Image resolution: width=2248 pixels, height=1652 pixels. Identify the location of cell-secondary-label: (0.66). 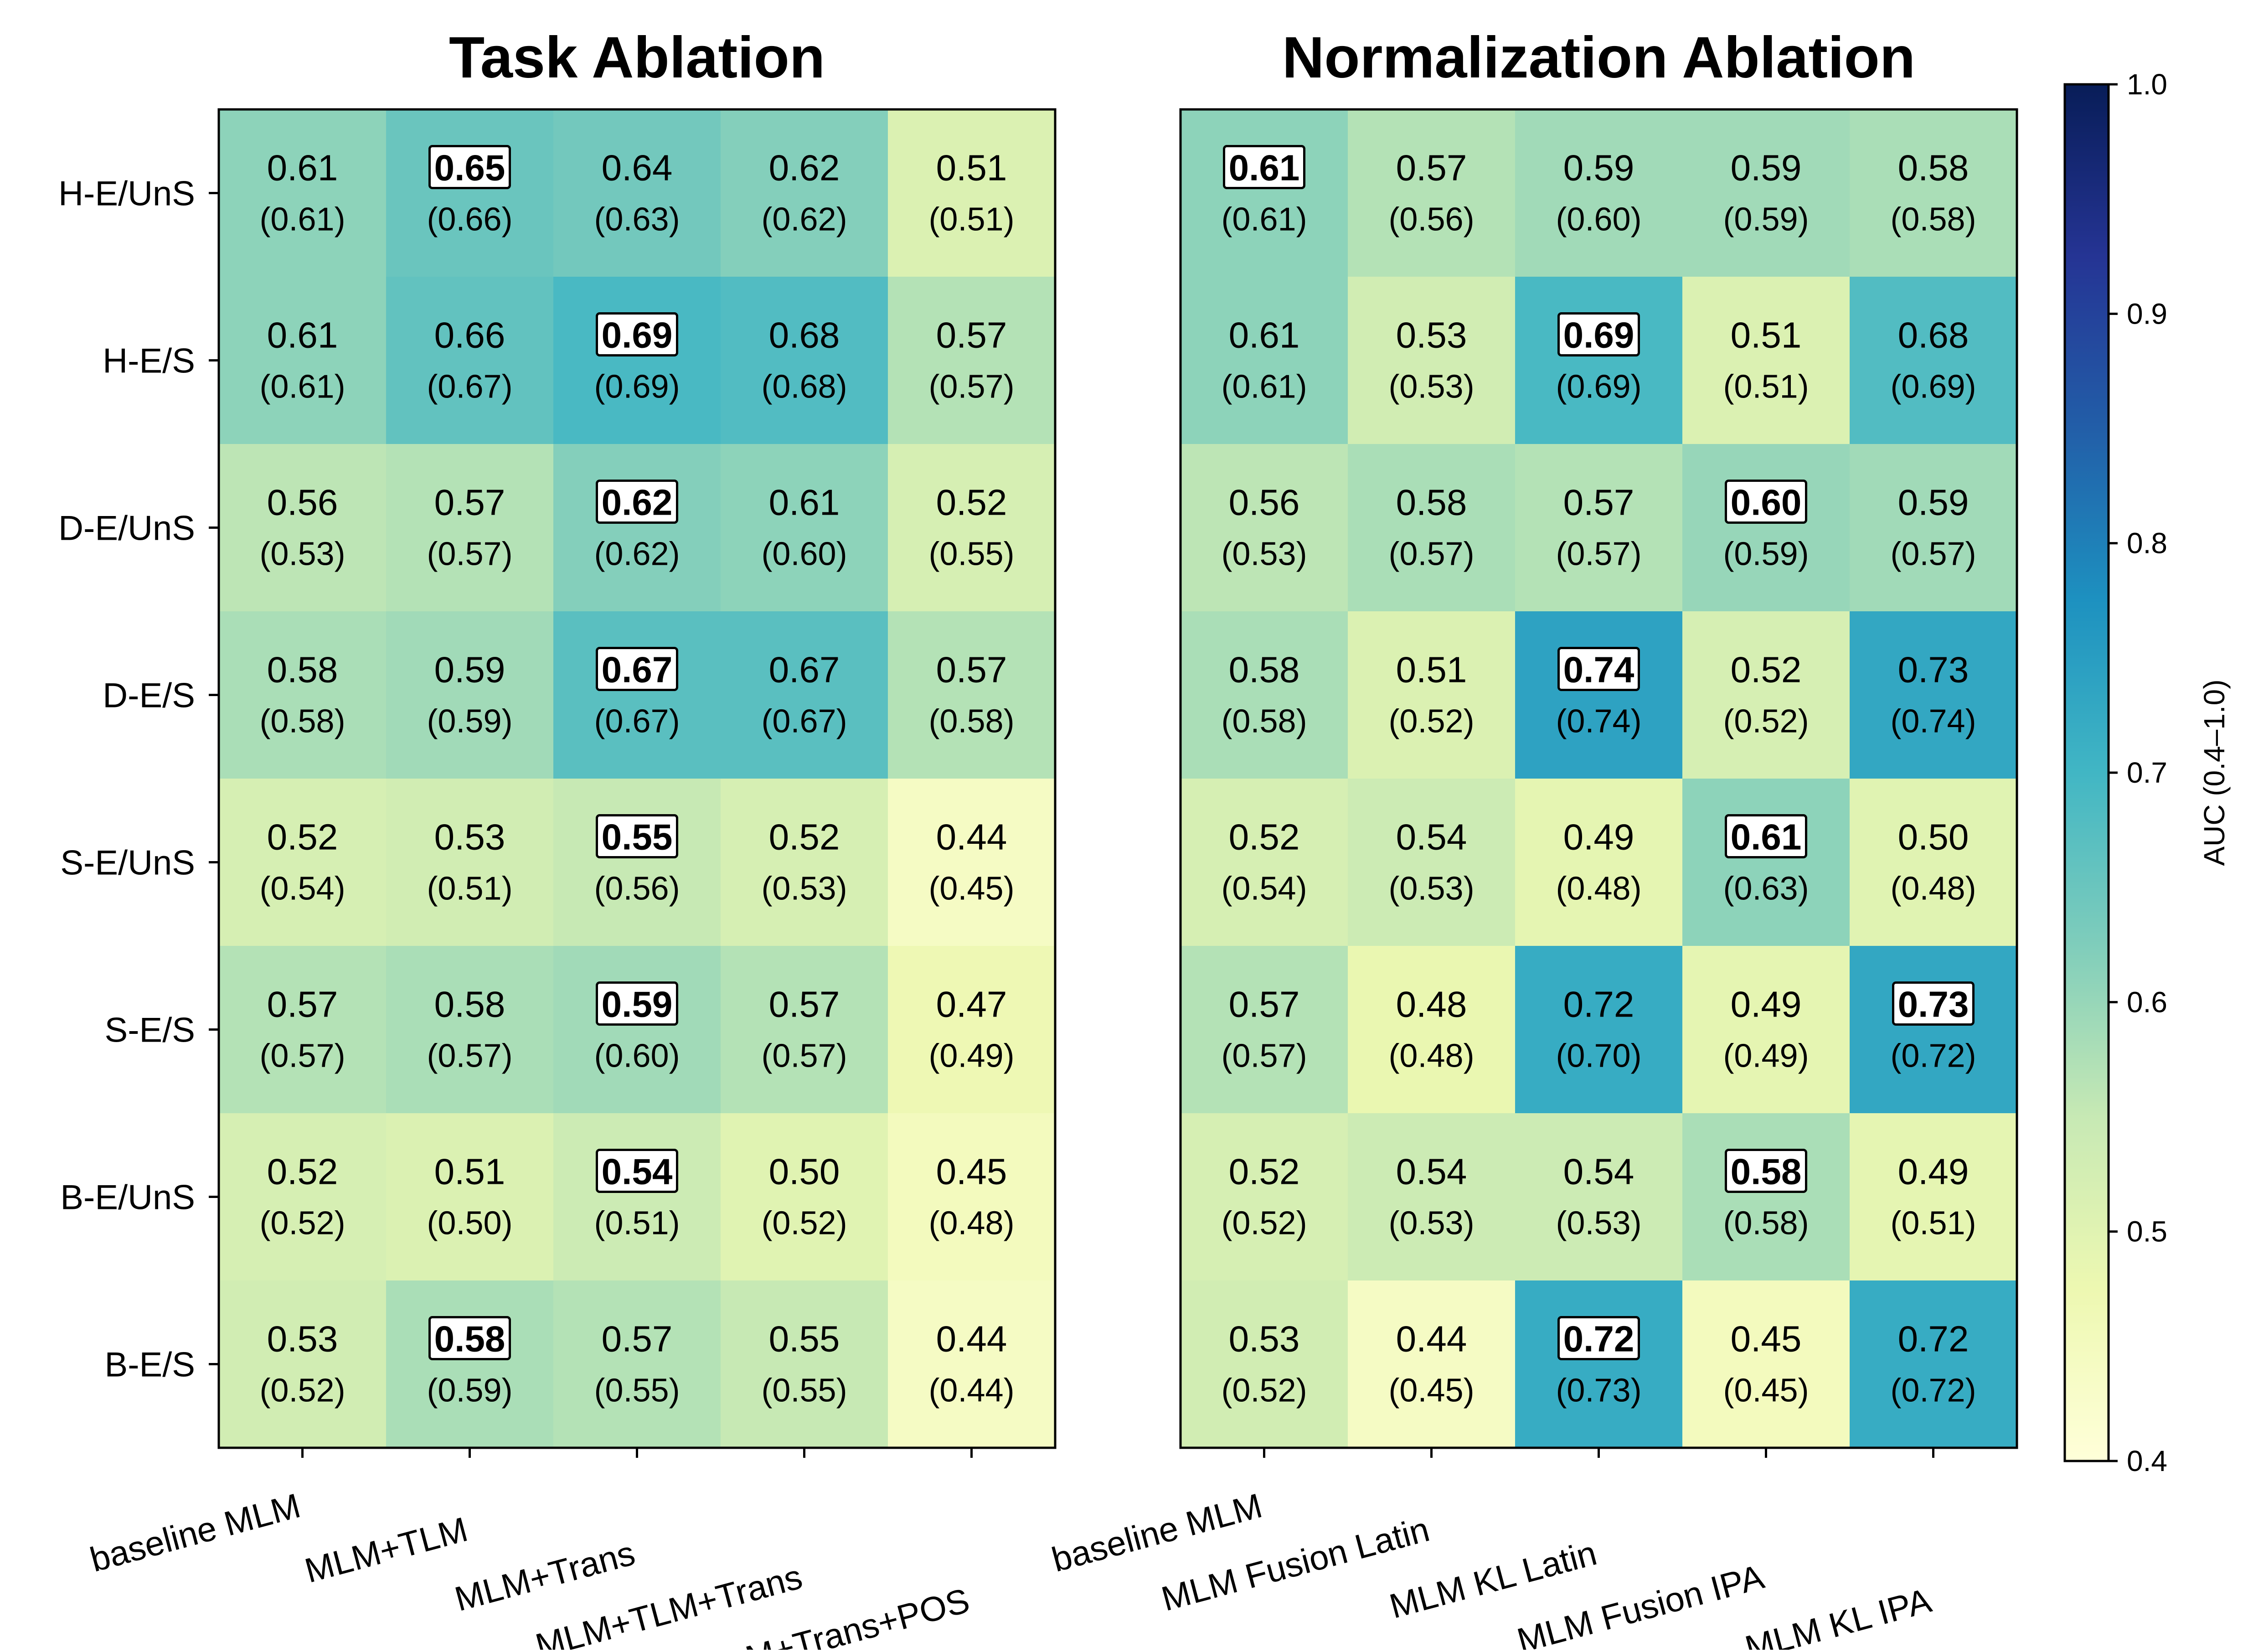
(469, 219).